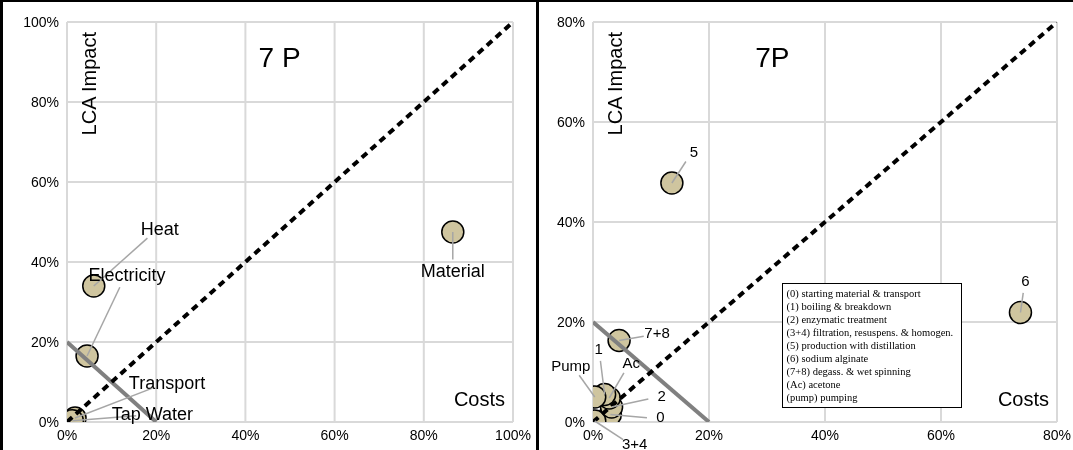 This screenshot has width=1073, height=450. What do you see at coordinates (127, 274) in the screenshot?
I see `text: Electricity` at bounding box center [127, 274].